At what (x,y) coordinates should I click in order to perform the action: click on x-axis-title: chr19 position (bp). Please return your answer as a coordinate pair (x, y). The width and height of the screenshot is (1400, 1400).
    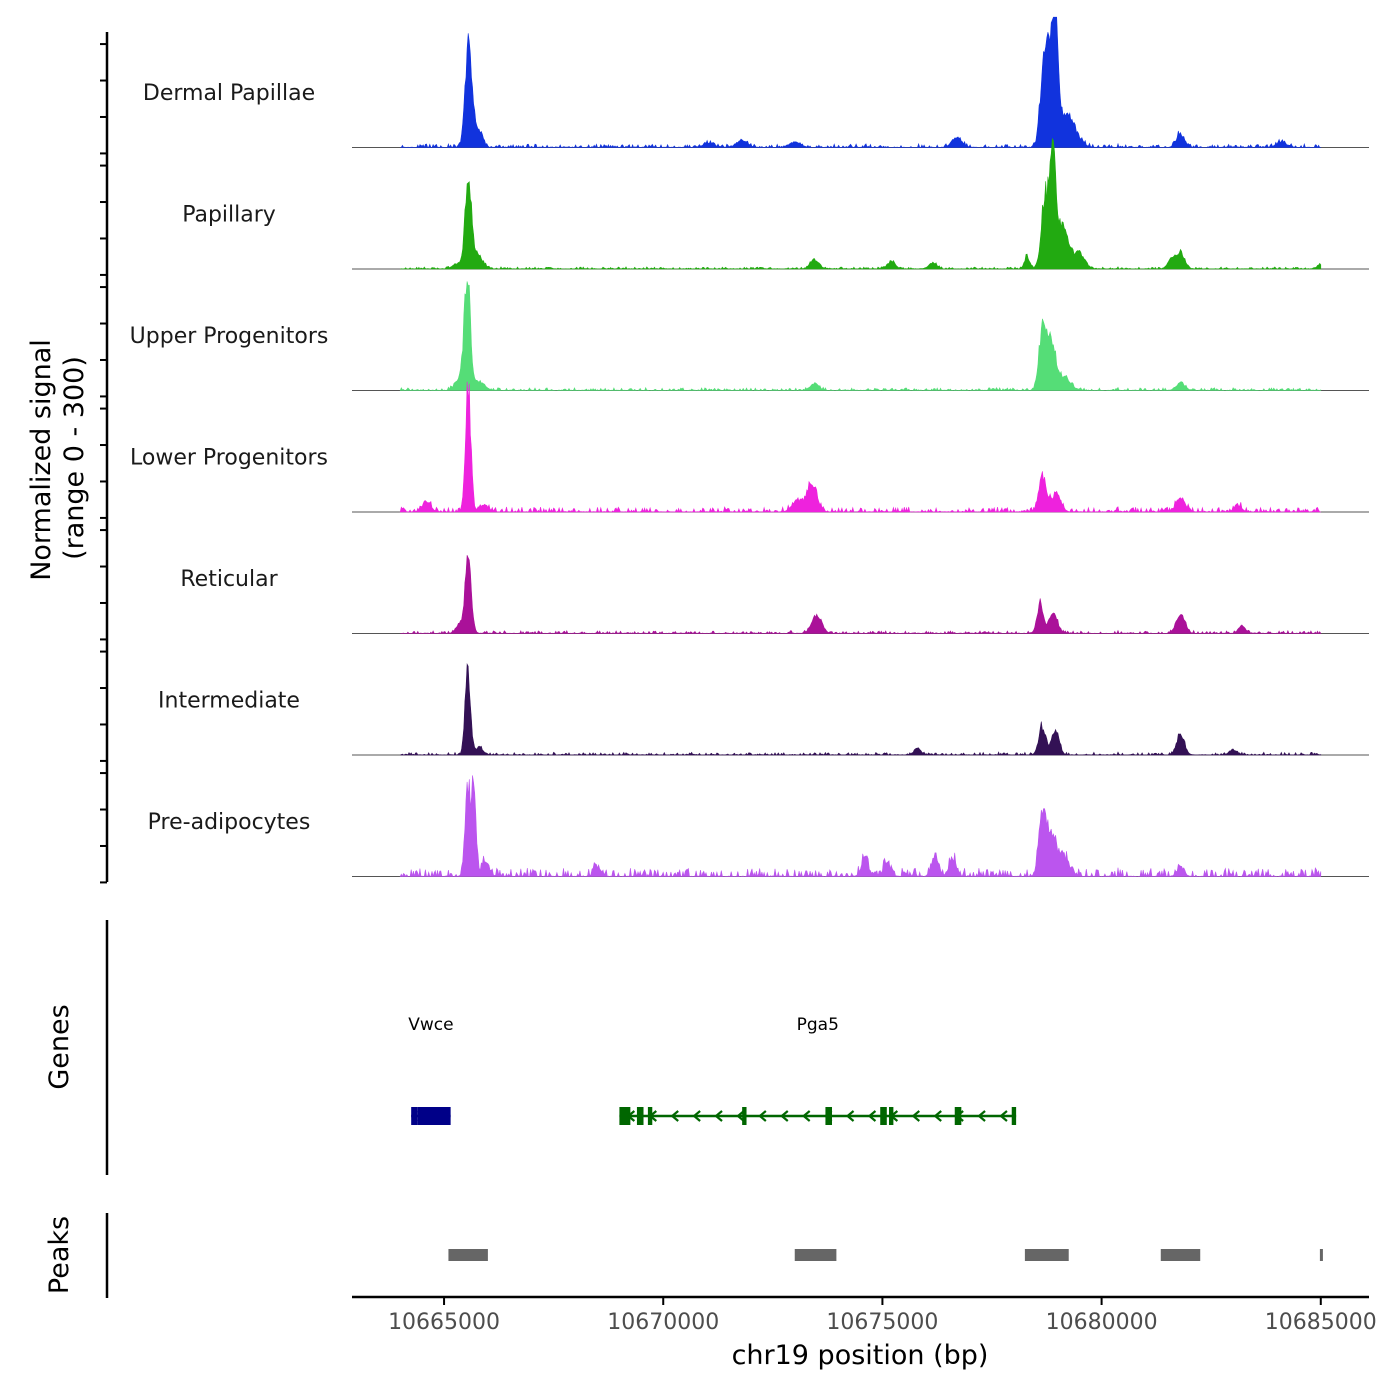
    Looking at the image, I should click on (860, 1355).